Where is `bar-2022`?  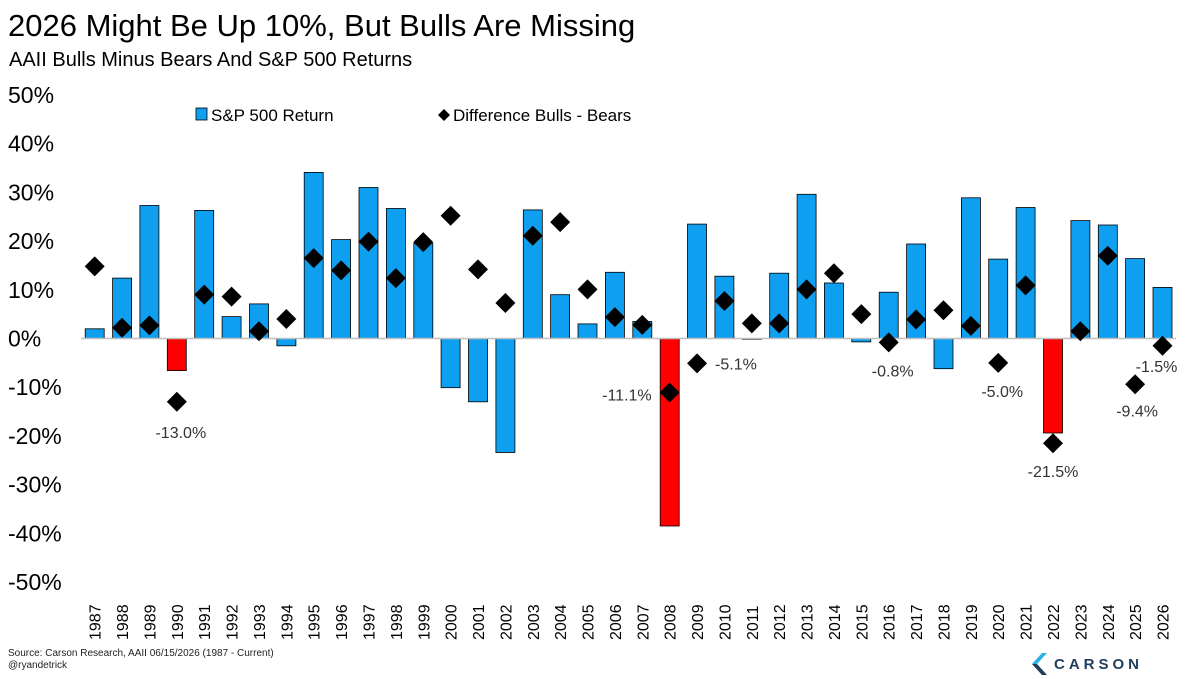
bar-2022 is located at coordinates (1053, 386).